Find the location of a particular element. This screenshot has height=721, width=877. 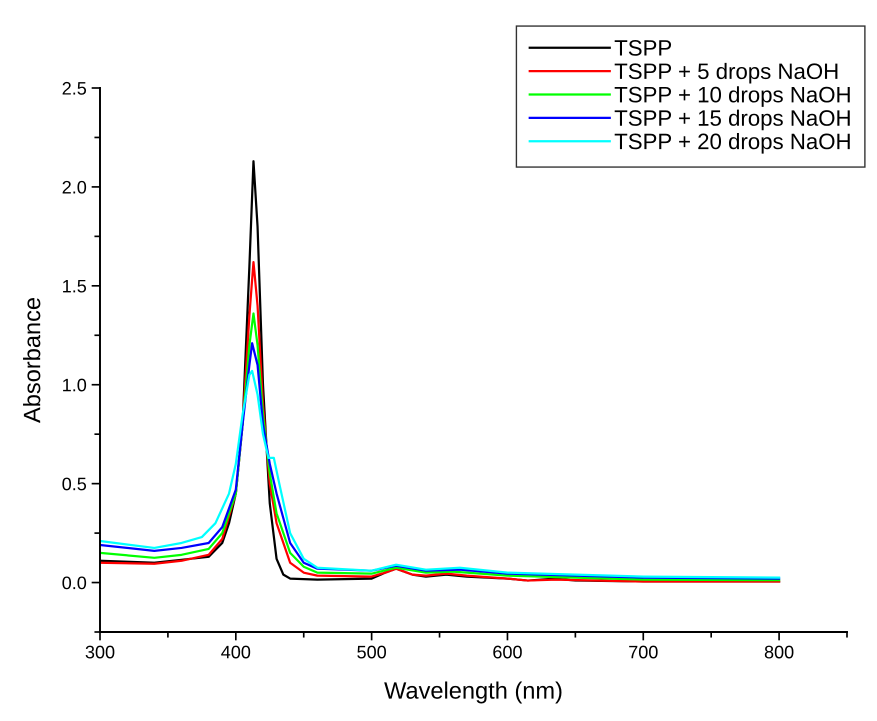

x-tick-label: 500 is located at coordinates (371, 652).